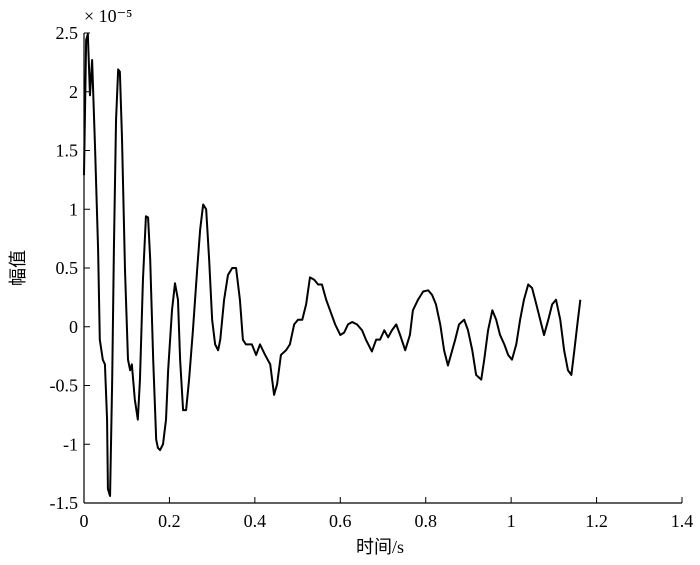  Describe the element at coordinates (64, 386) in the screenshot. I see `y-tick-label: -0.5` at that location.